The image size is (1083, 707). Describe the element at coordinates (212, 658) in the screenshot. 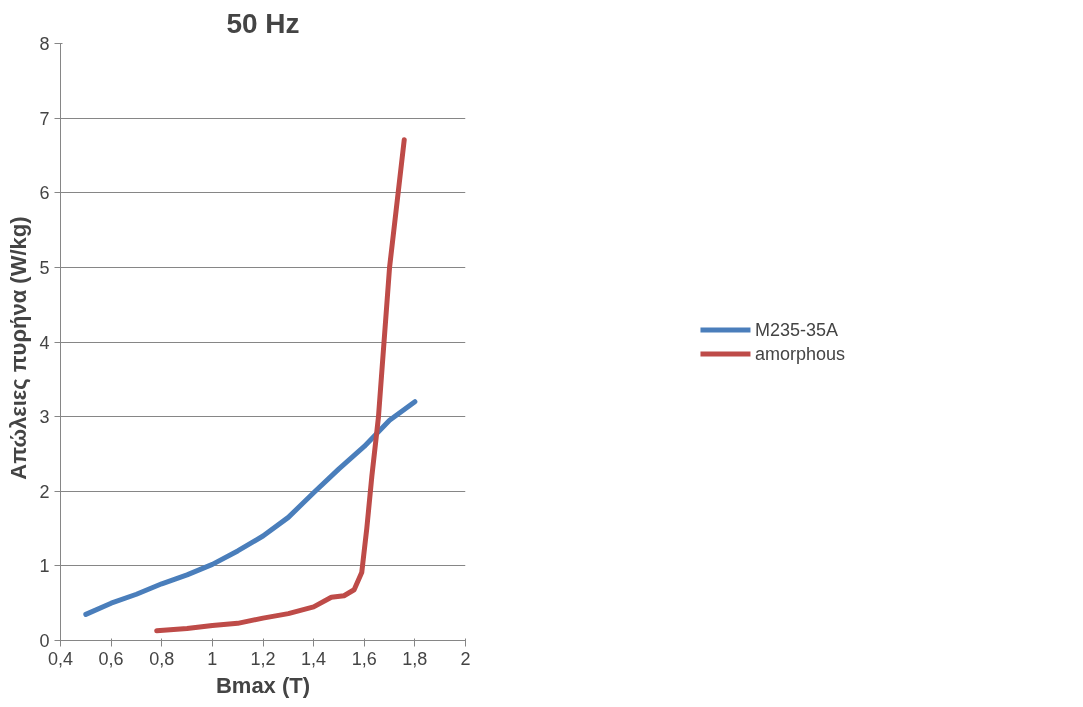

I see `x-tick-label: 1` at that location.